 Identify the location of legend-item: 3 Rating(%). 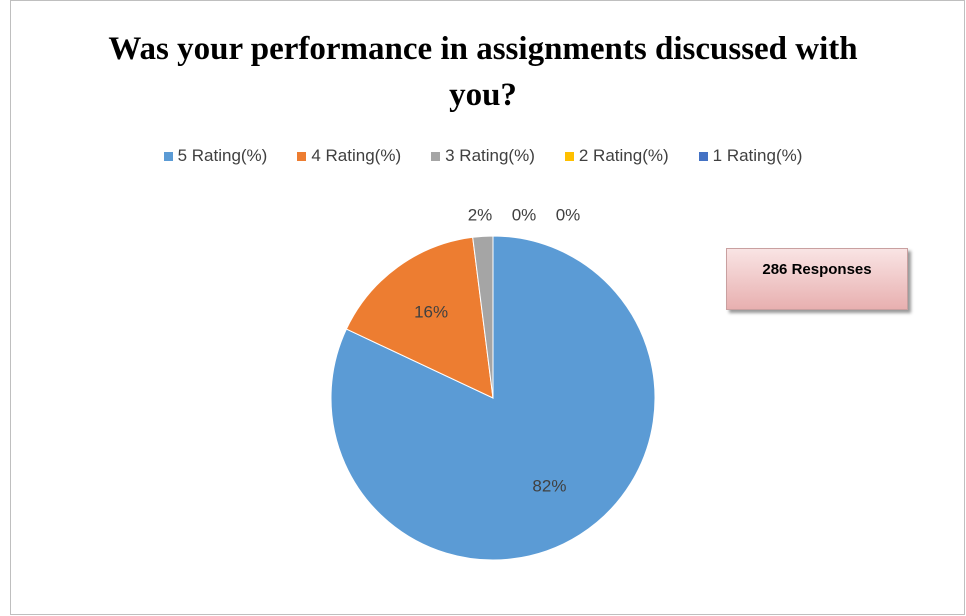
(483, 156).